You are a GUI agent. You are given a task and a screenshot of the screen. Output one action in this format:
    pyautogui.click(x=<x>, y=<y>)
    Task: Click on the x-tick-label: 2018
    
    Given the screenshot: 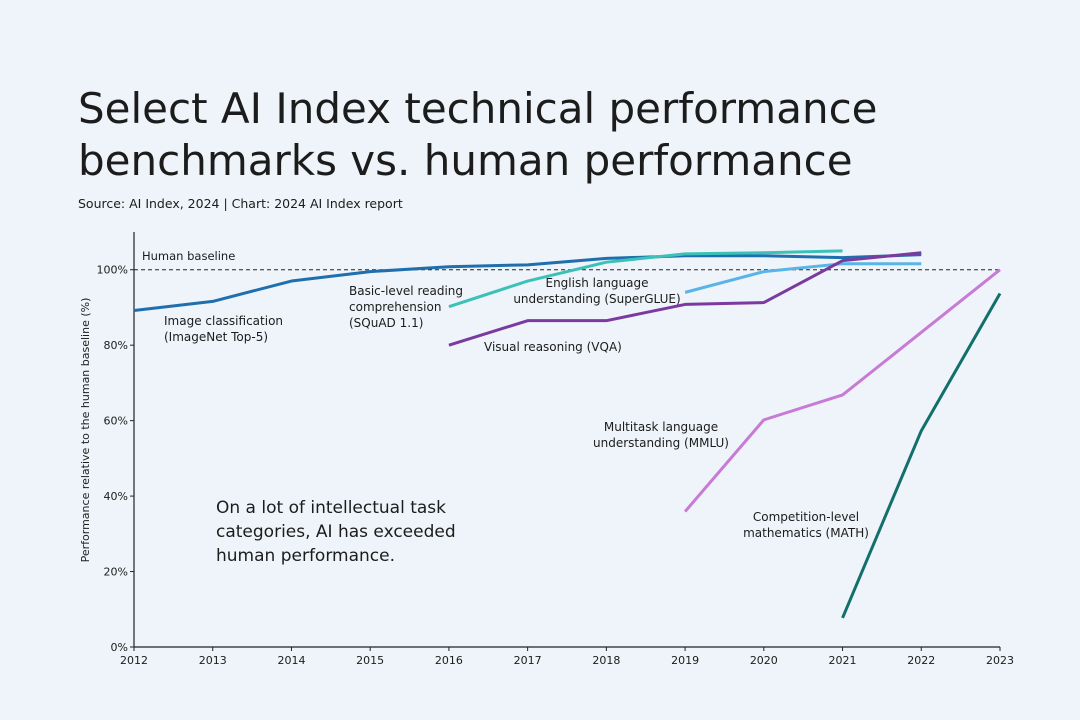 What is the action you would take?
    pyautogui.click(x=606, y=660)
    